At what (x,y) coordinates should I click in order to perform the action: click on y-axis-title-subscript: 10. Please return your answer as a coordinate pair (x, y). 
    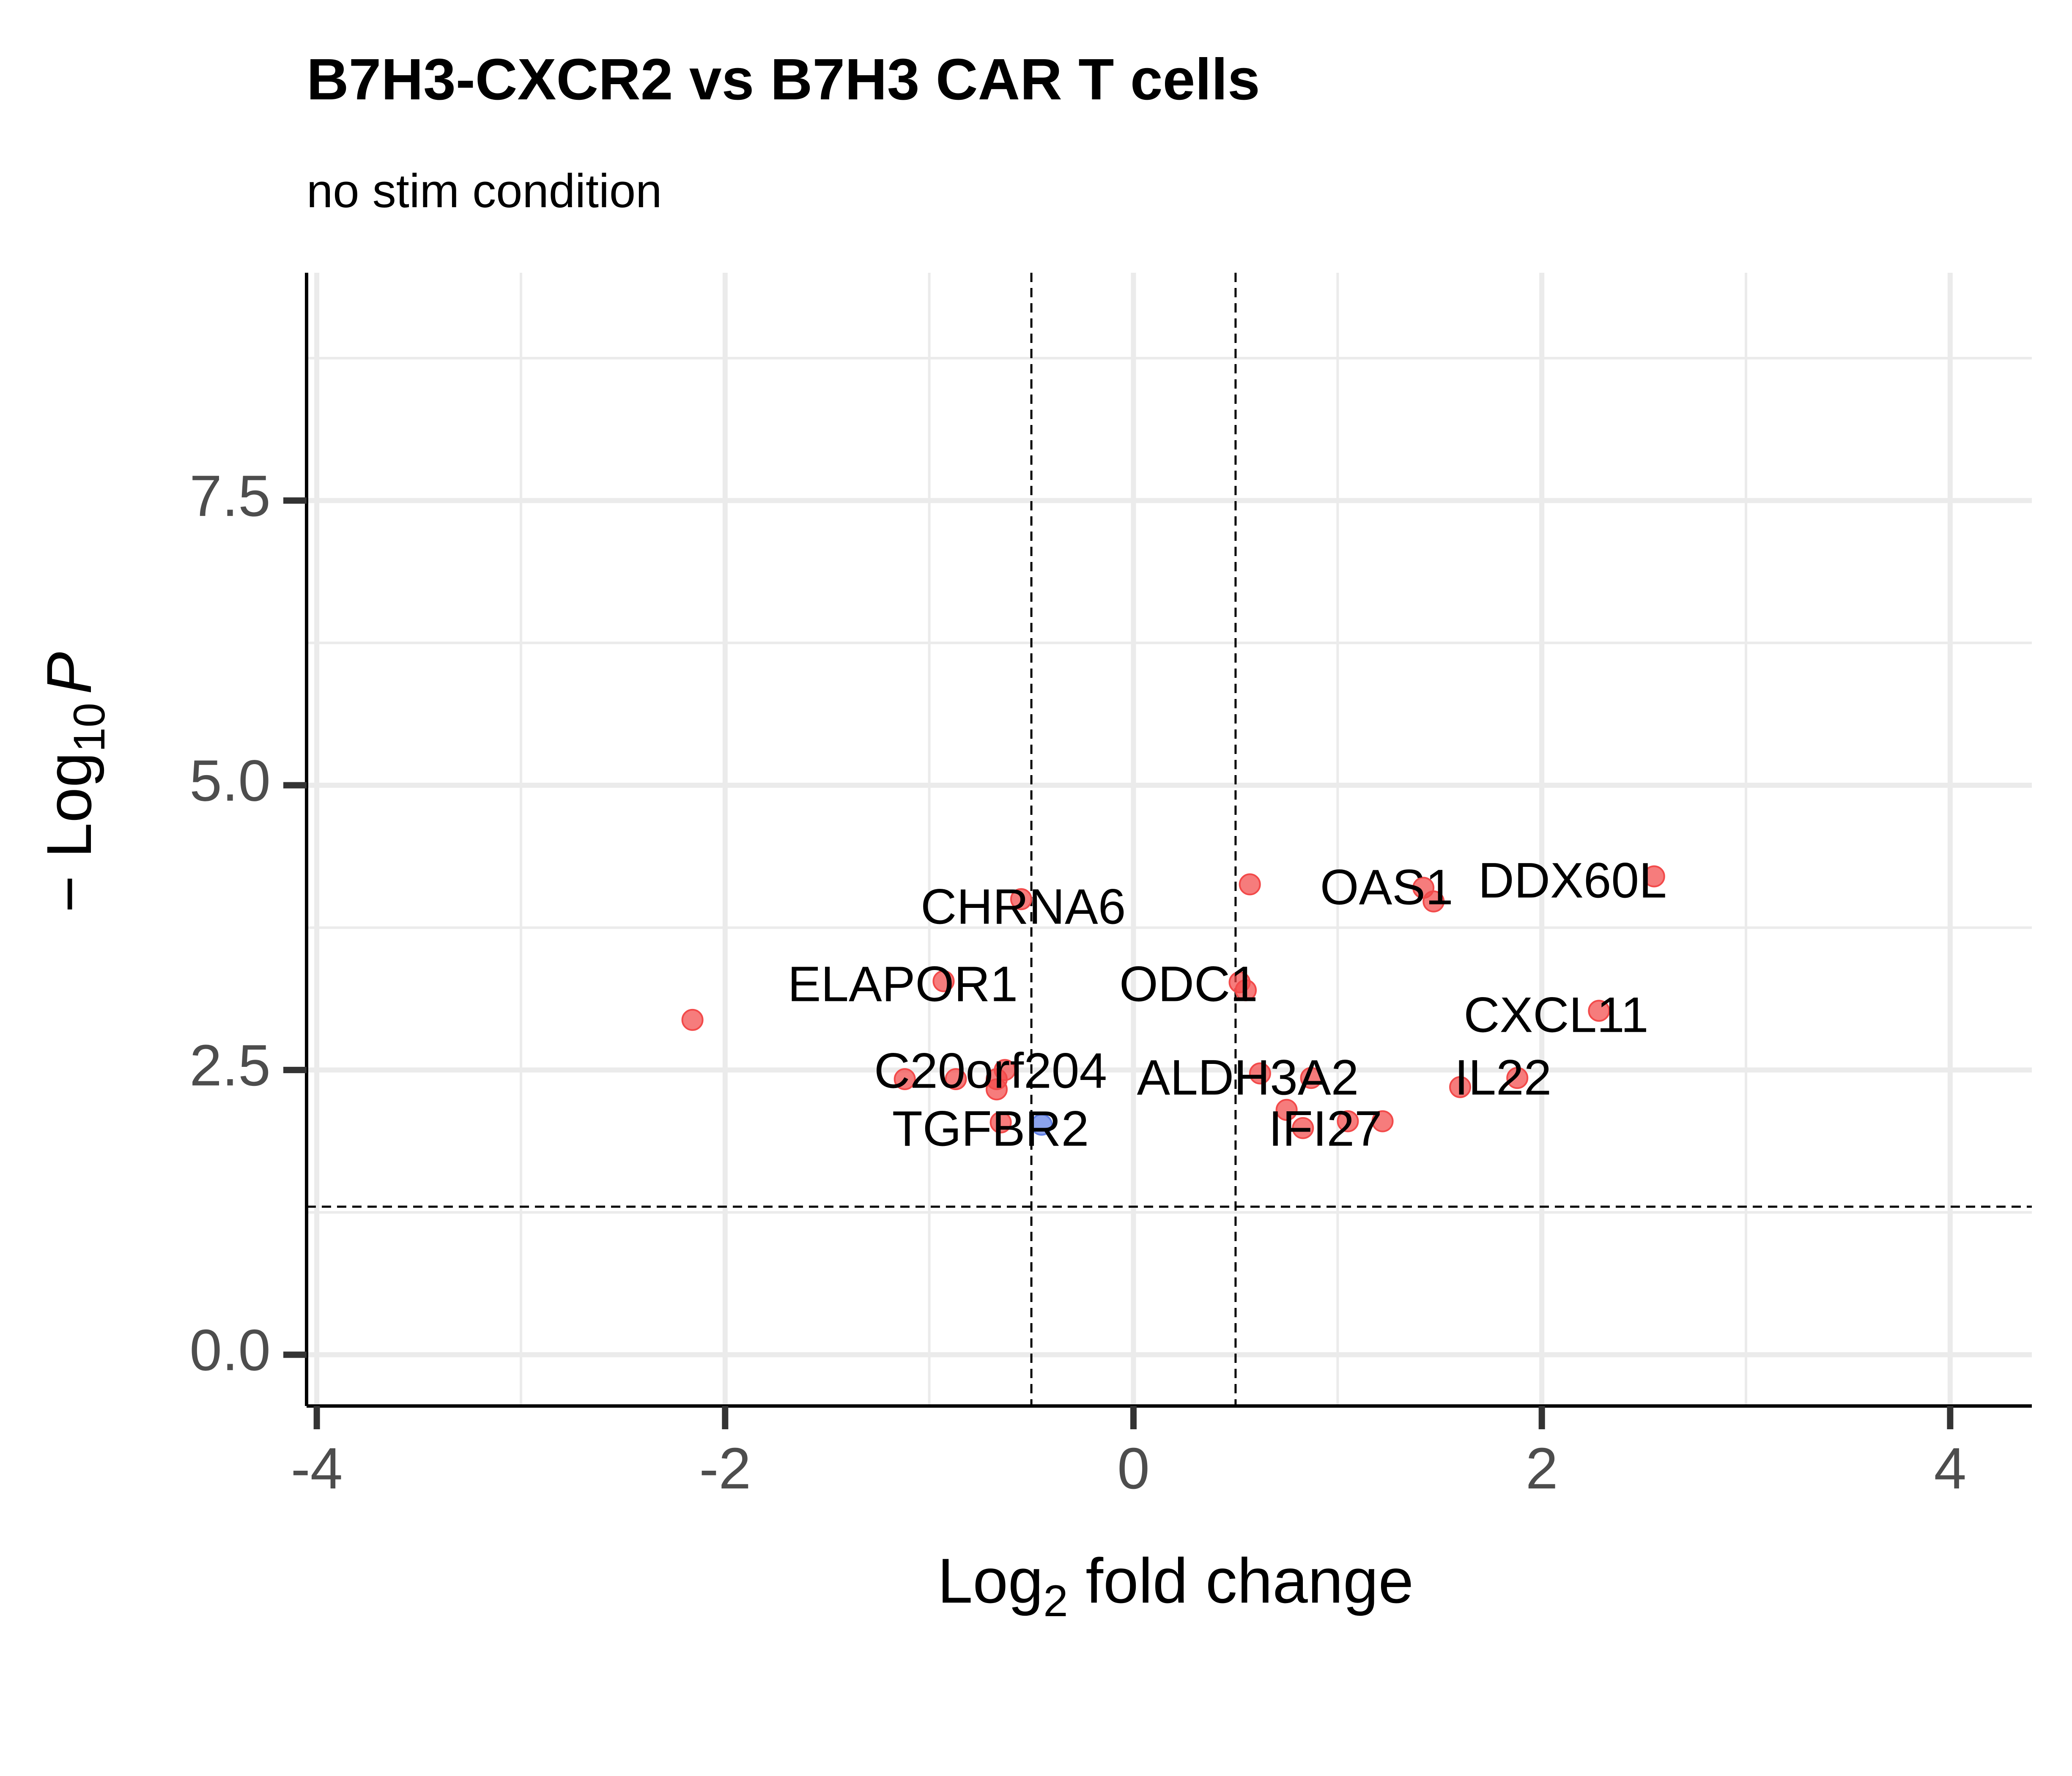
    Looking at the image, I should click on (90, 727).